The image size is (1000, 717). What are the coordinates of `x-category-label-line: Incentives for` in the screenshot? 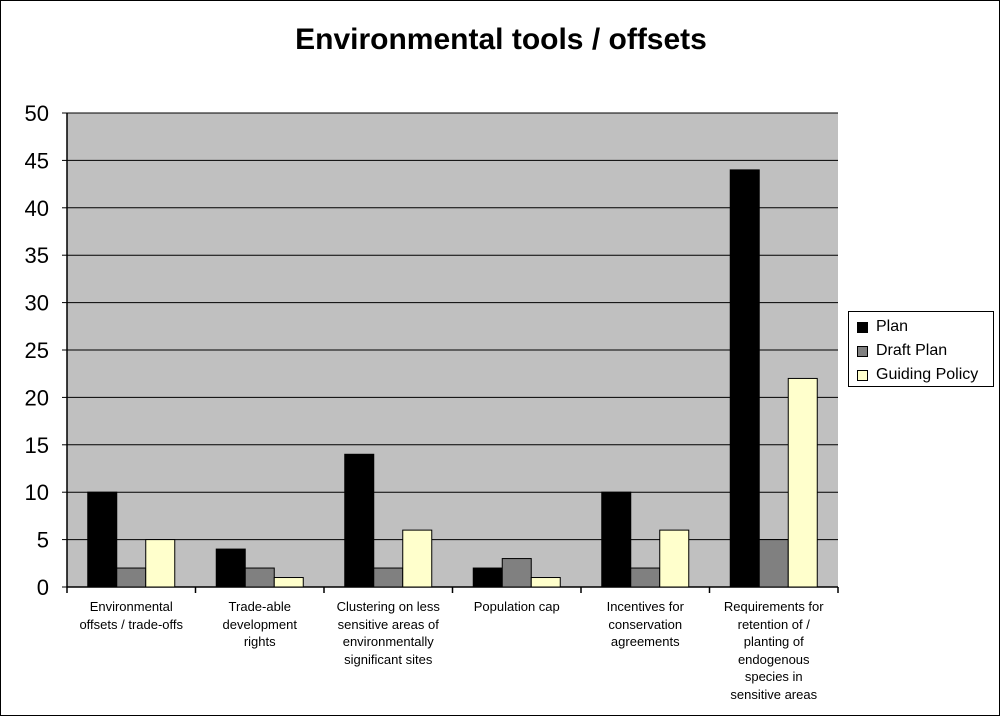 It's located at (645, 606).